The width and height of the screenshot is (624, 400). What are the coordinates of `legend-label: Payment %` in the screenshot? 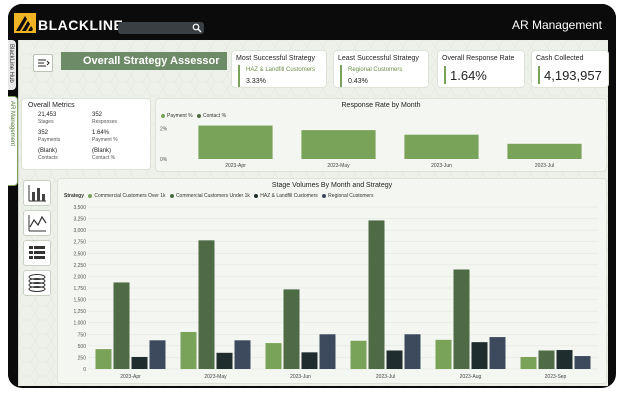 It's located at (180, 116).